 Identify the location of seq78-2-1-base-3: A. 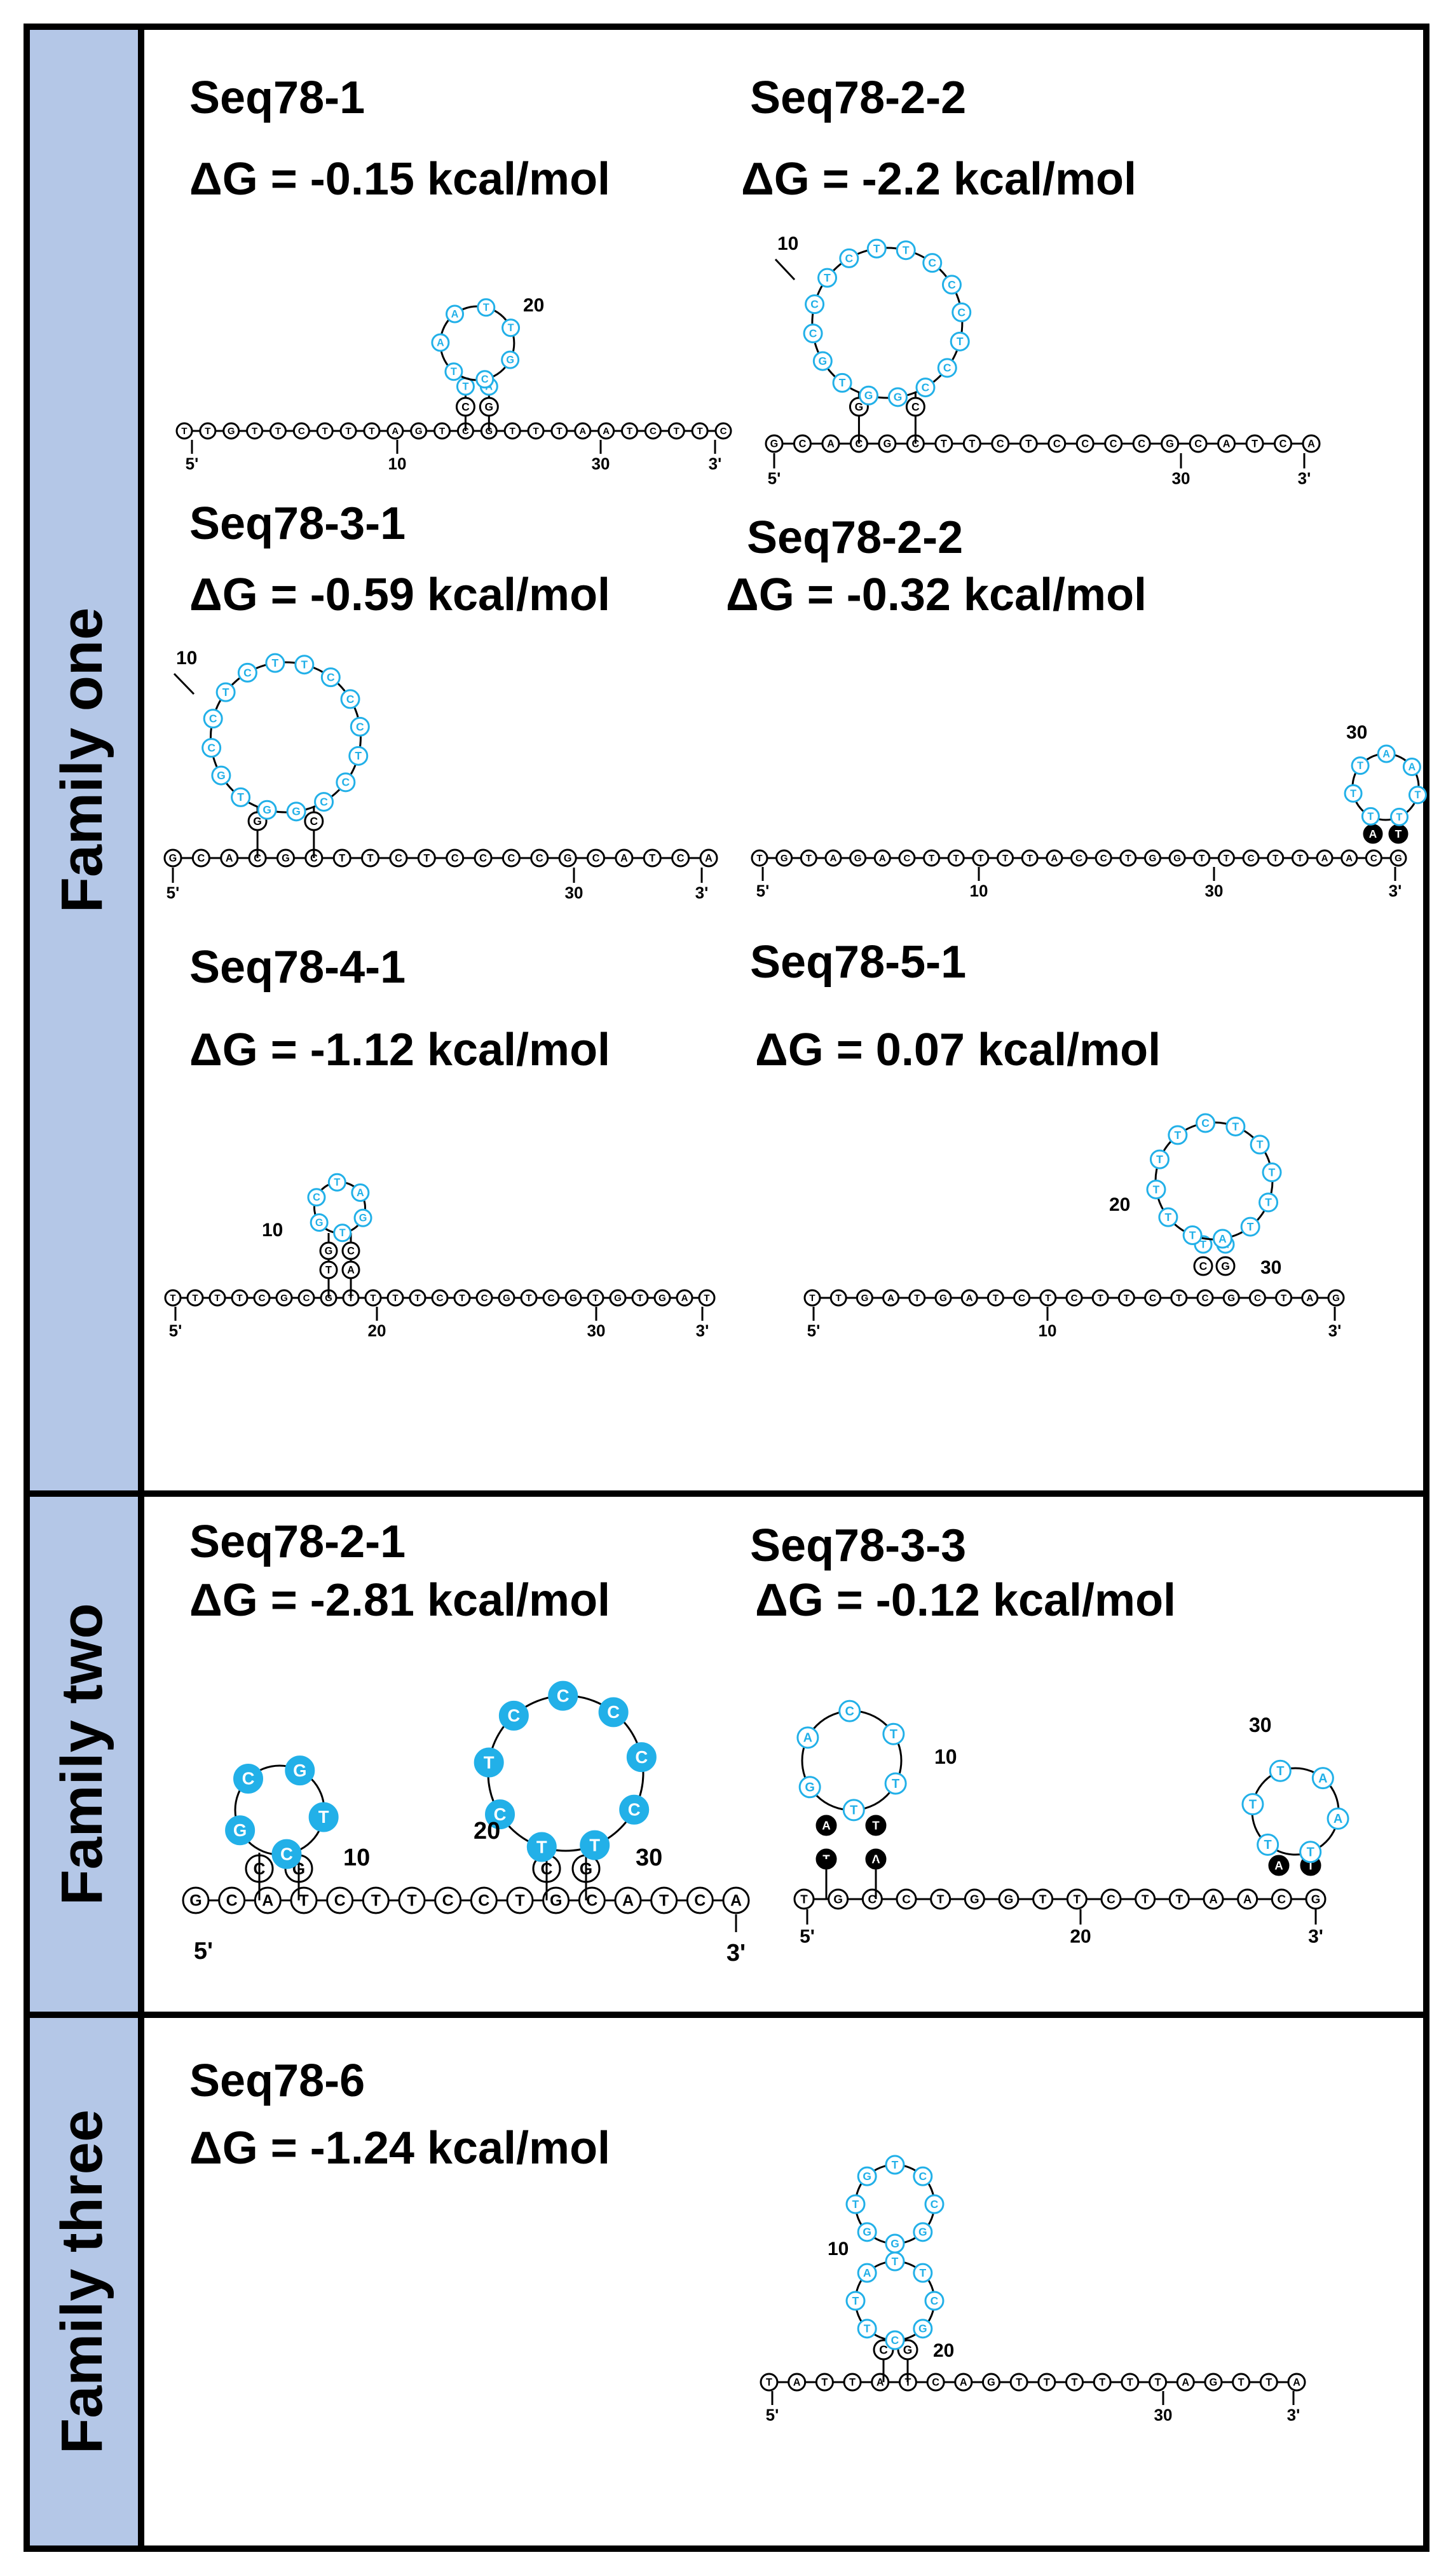
(268, 1900).